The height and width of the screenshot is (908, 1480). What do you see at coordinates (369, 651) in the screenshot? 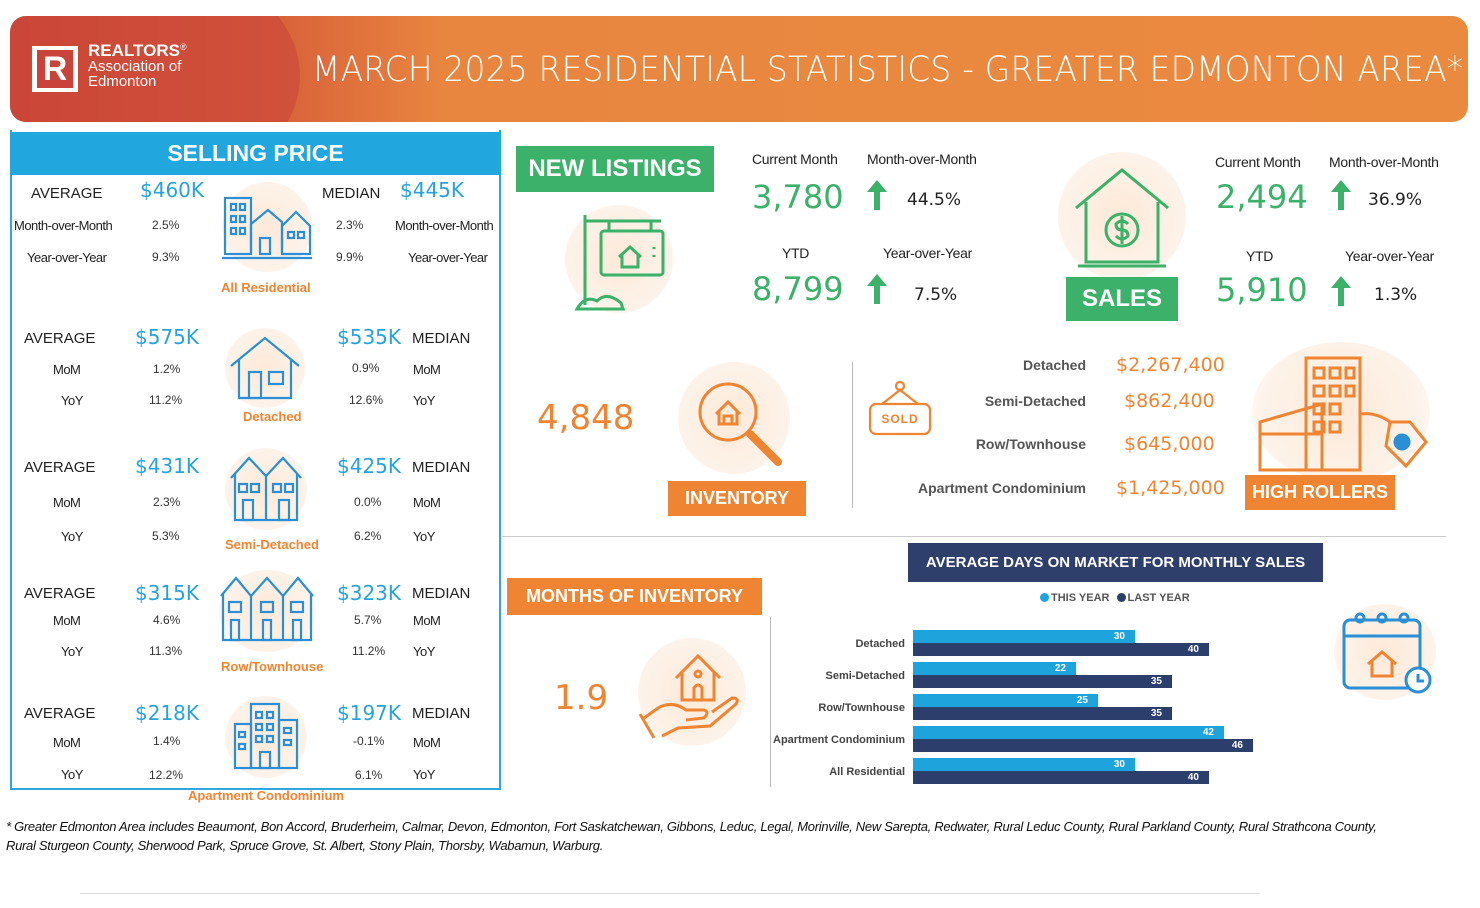
I see `row-med-yoy: 11.2%` at bounding box center [369, 651].